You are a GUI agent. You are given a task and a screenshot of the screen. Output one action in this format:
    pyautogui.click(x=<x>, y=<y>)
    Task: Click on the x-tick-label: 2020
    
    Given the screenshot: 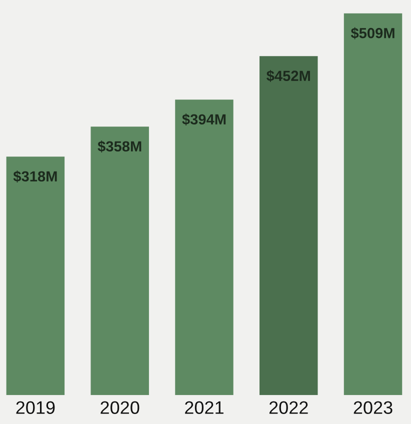 What is the action you would take?
    pyautogui.click(x=120, y=407)
    